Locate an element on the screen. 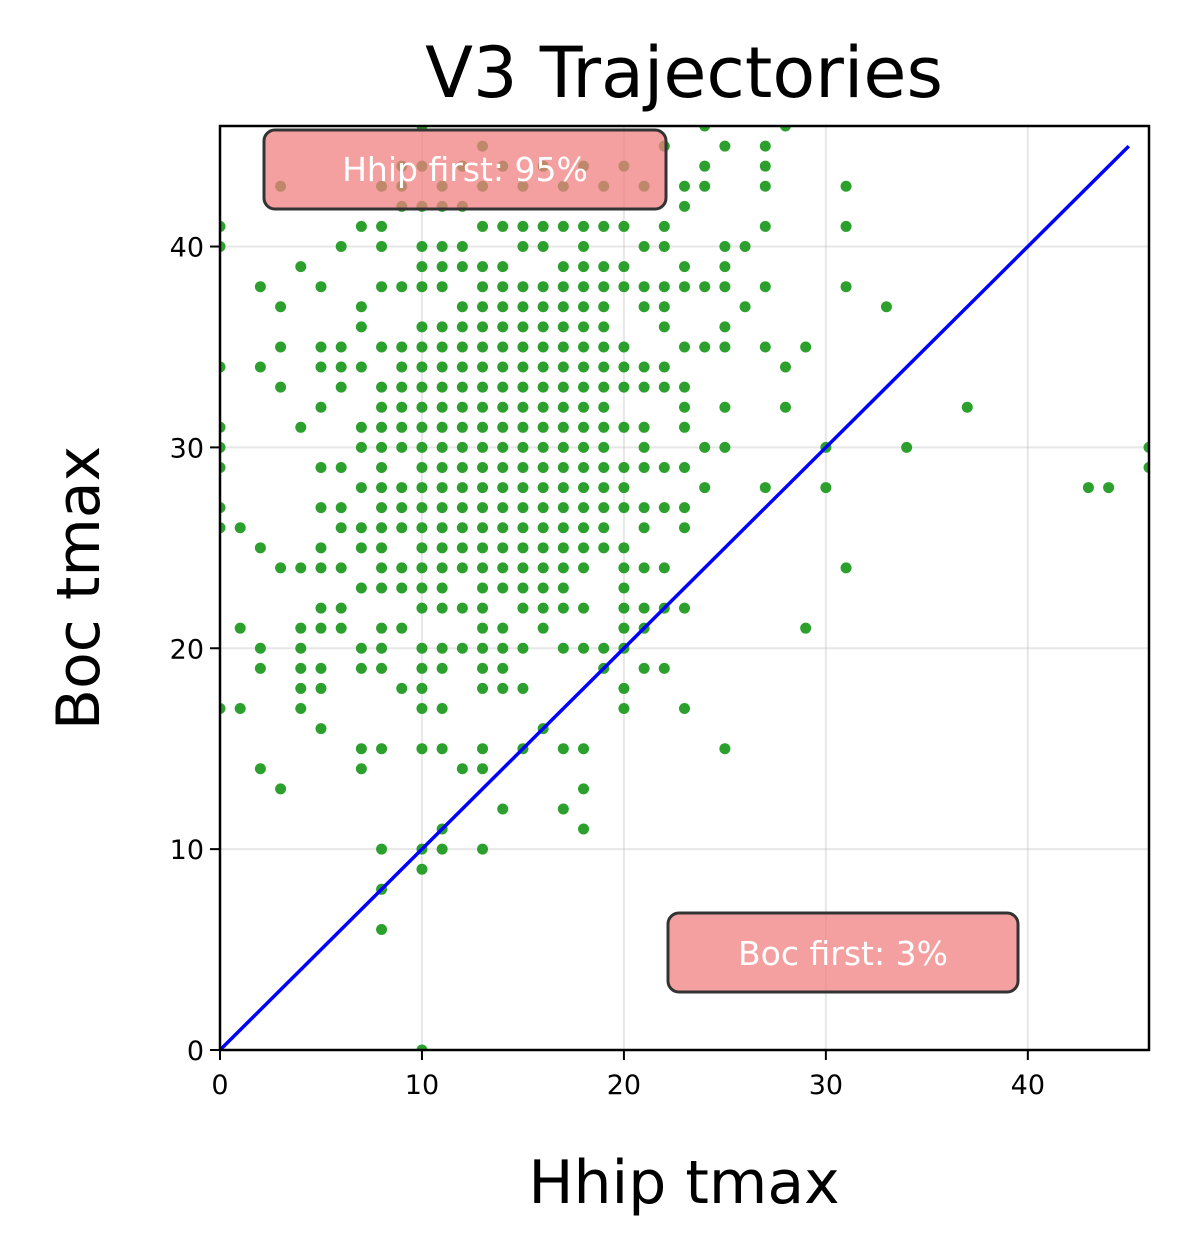  y-tick-label: 0 is located at coordinates (195, 1051).